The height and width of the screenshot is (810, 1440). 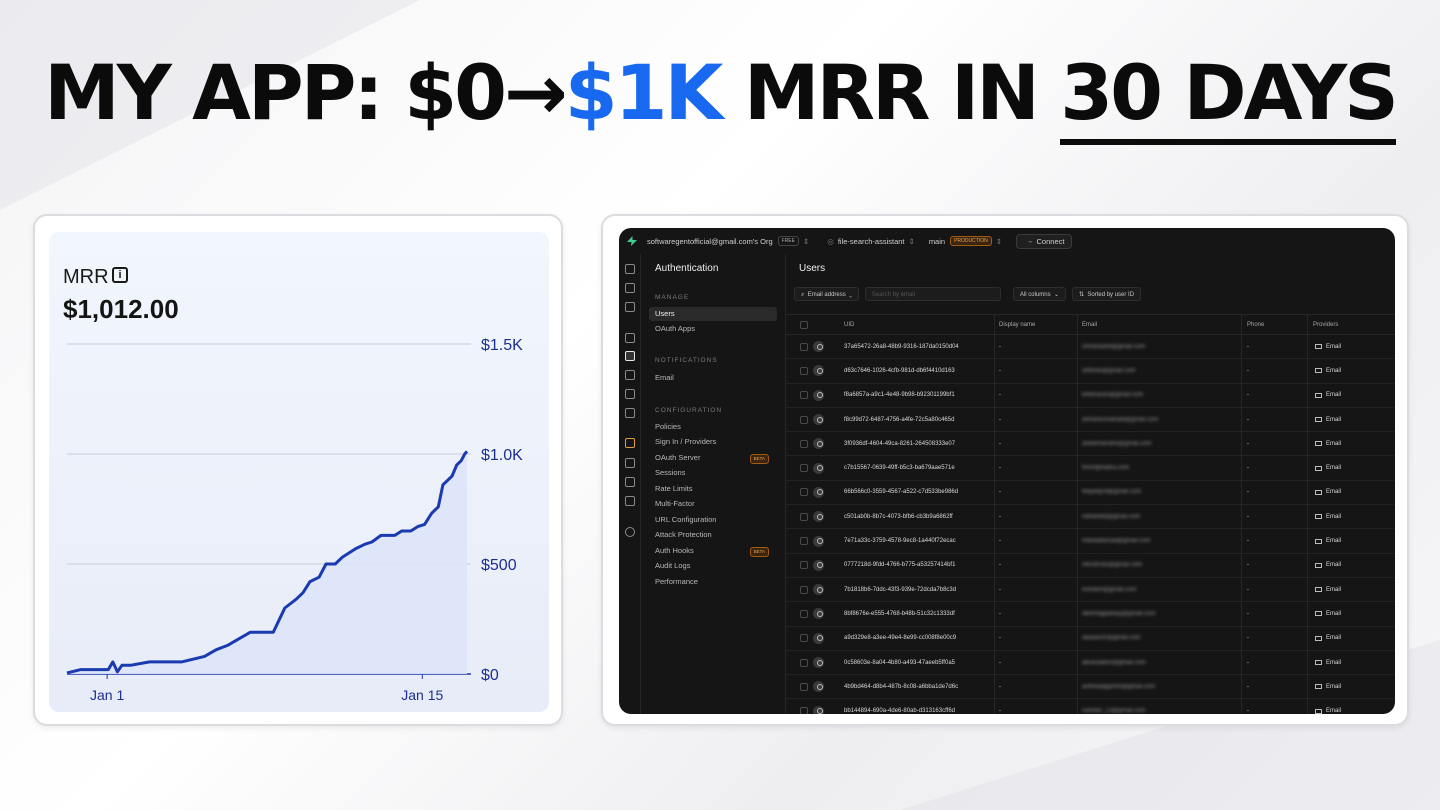 I want to click on cell-uid: c7b15567-0639-49ff-b5c3-ba679aae571e, so click(x=899, y=468).